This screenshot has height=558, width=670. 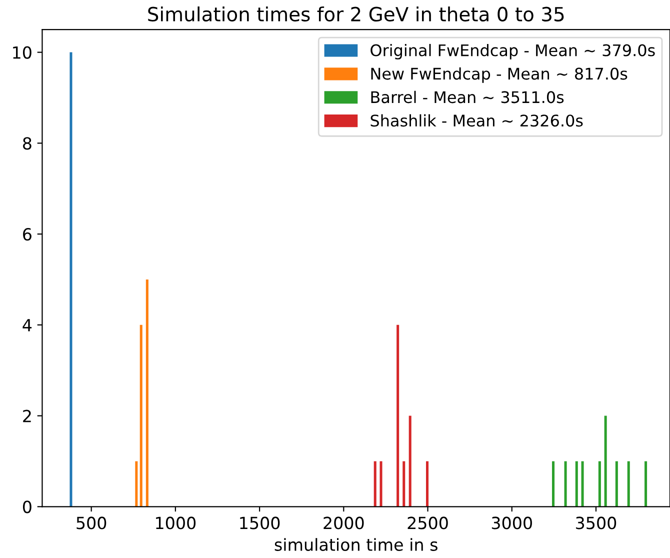 I want to click on x-tick-label: 3000, so click(x=512, y=523).